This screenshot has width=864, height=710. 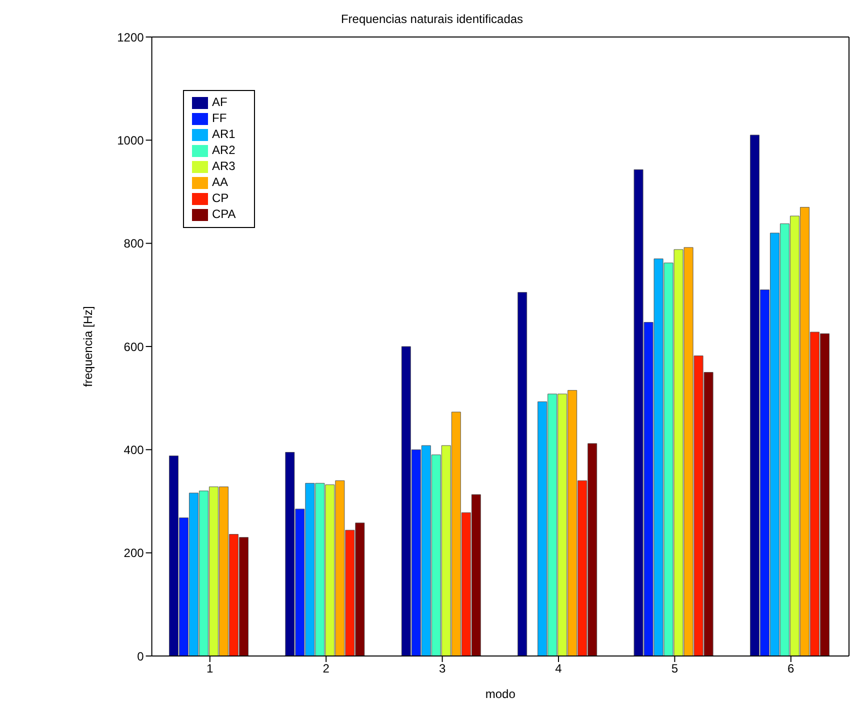 I want to click on legend-label: AR2, so click(x=224, y=150).